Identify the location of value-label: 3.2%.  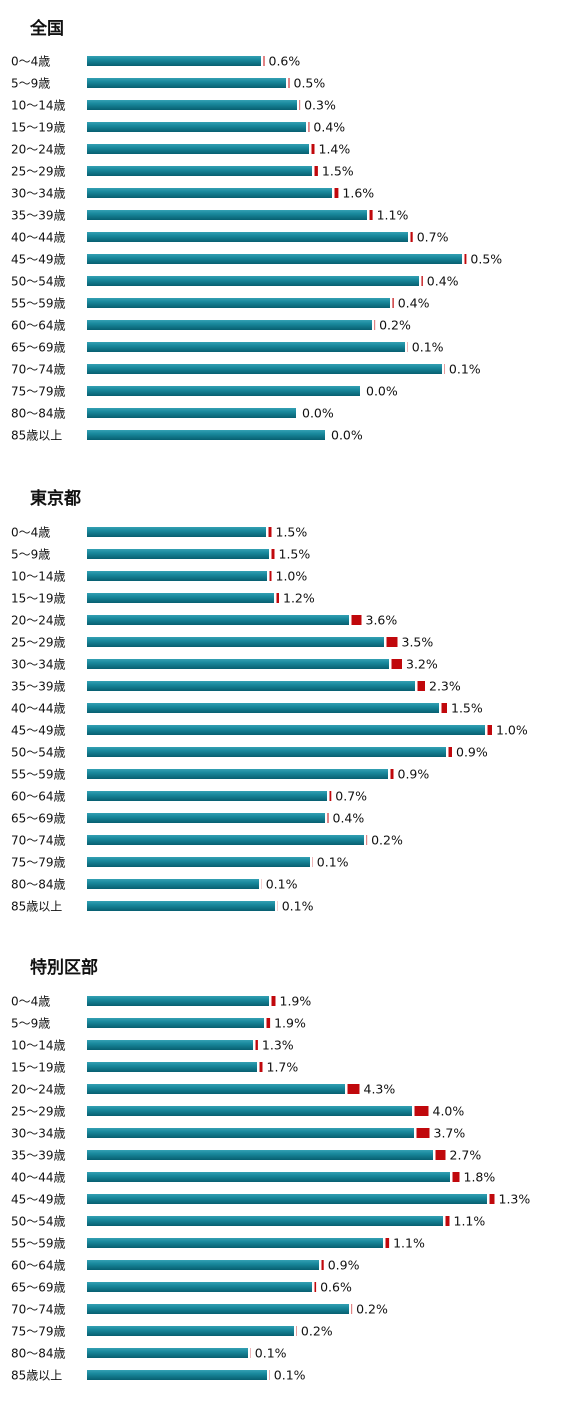
(422, 664).